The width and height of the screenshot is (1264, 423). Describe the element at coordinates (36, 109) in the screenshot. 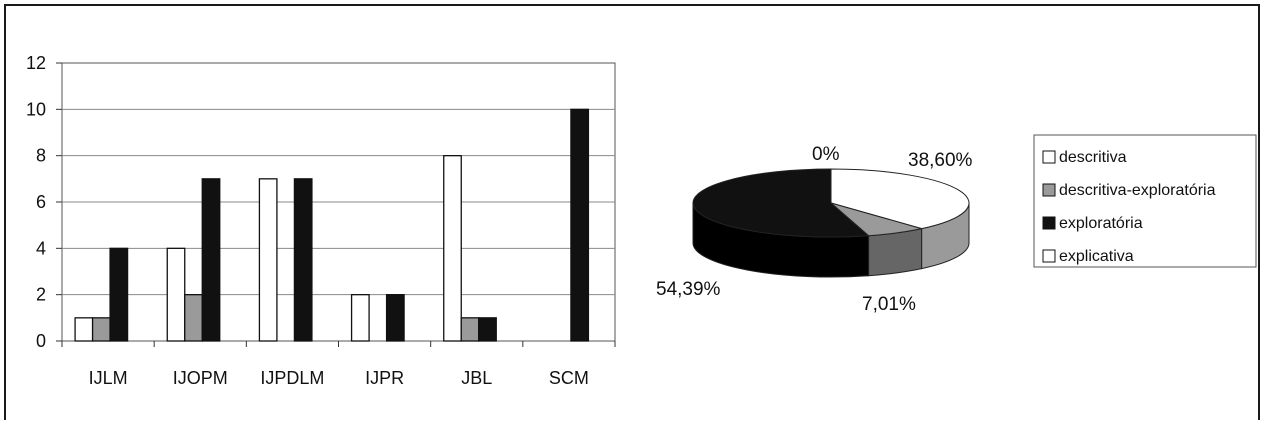

I see `y-tick-label: 10` at that location.